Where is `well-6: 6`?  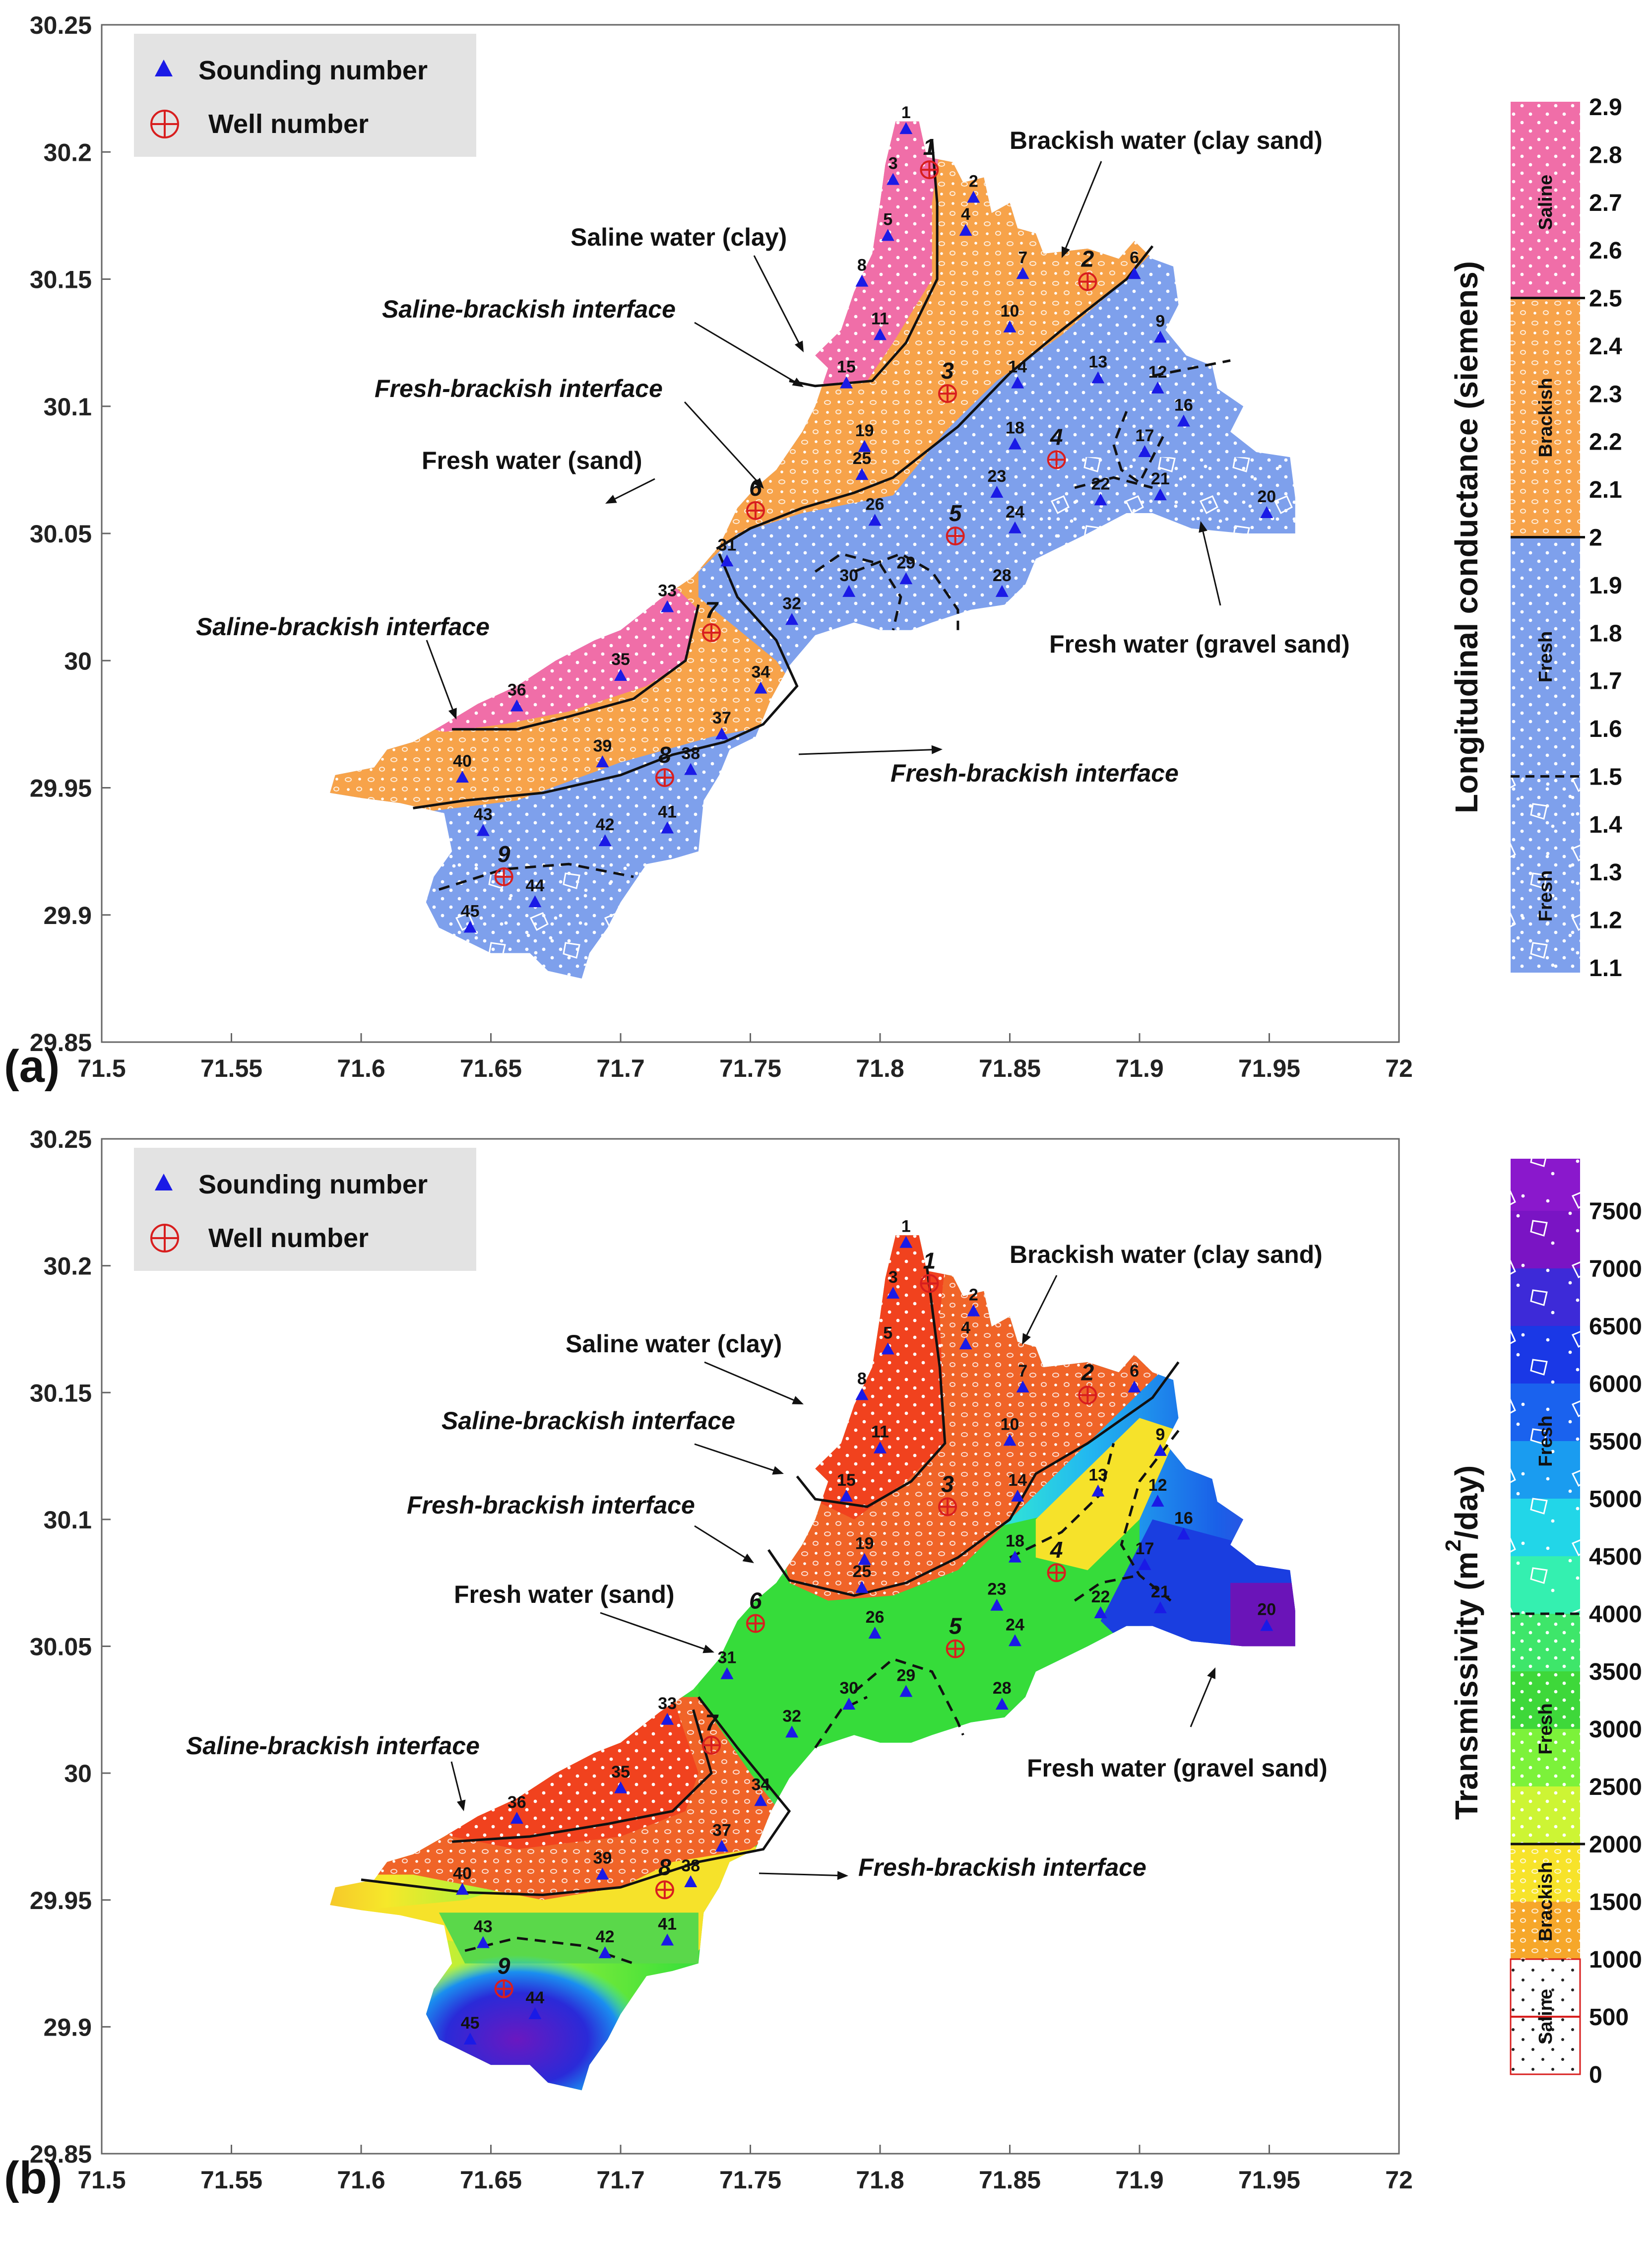 well-6: 6 is located at coordinates (755, 1610).